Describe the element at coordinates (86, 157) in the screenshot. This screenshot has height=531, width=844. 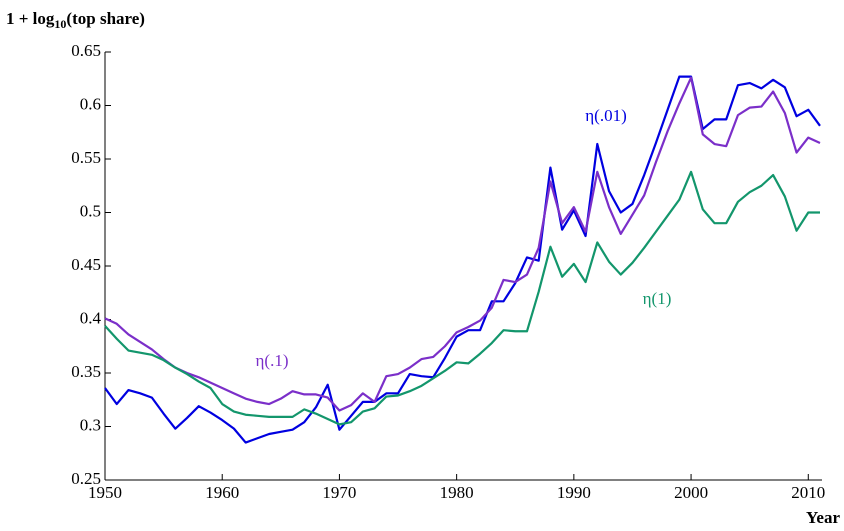
I see `y-tick-label: 0.55` at that location.